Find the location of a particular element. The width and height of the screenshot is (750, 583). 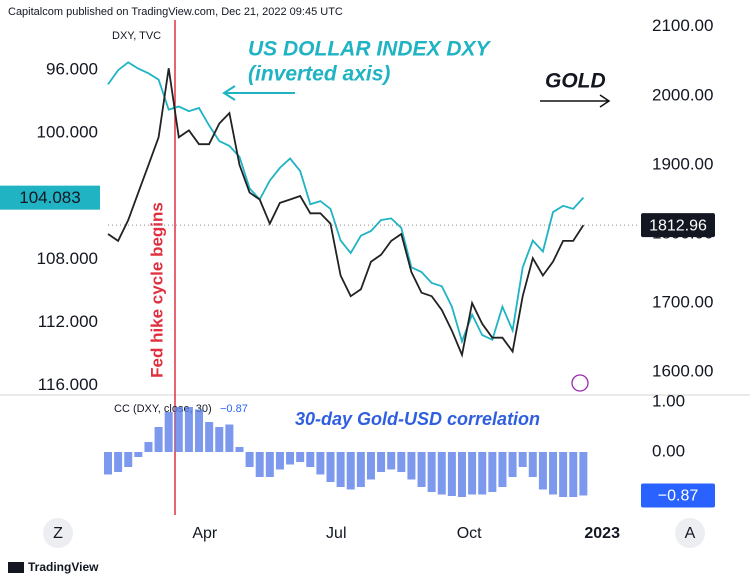

value-tag is located at coordinates (678, 495).